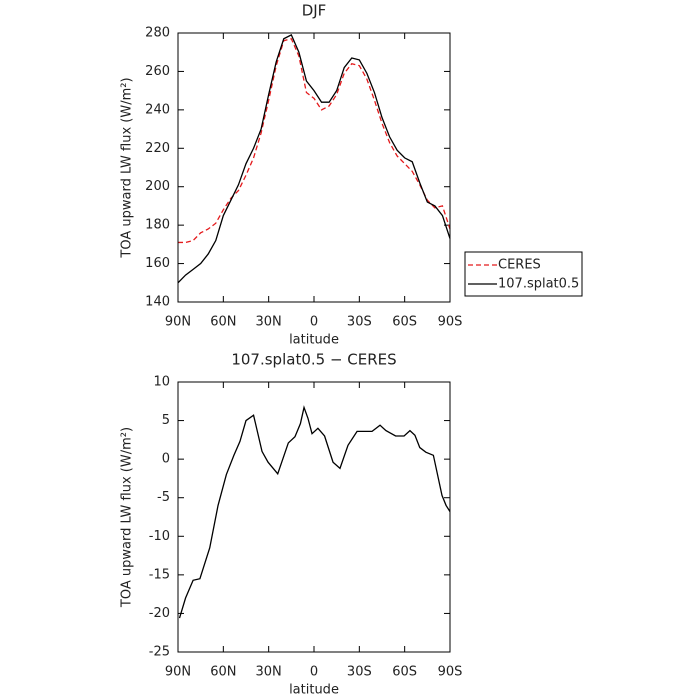  I want to click on y-tick-label: -10, so click(159, 536).